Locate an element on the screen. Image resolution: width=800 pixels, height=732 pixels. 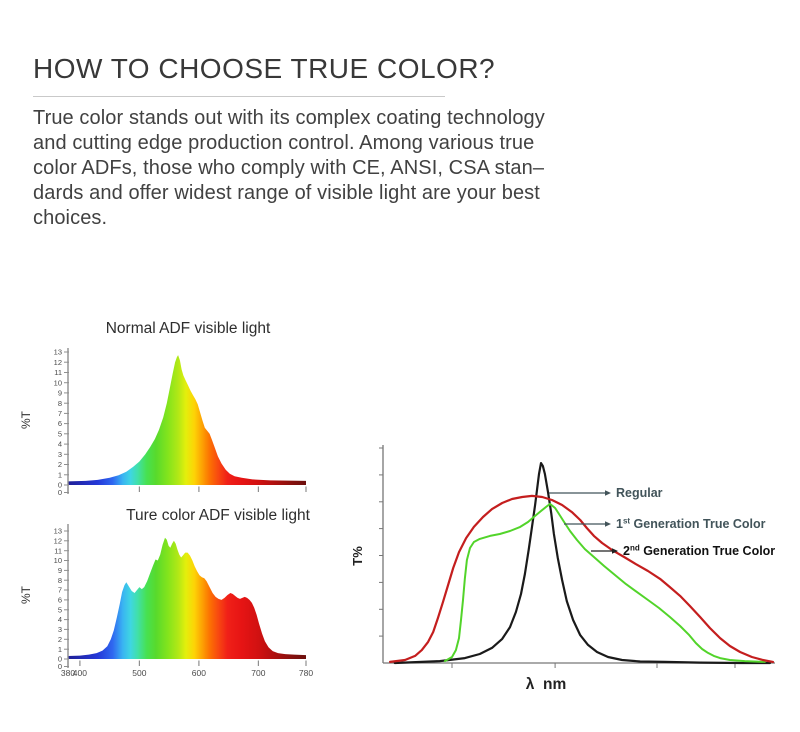
legend-label-2-generation-true-color: 2nd Generation True Color is located at coordinates (699, 551).